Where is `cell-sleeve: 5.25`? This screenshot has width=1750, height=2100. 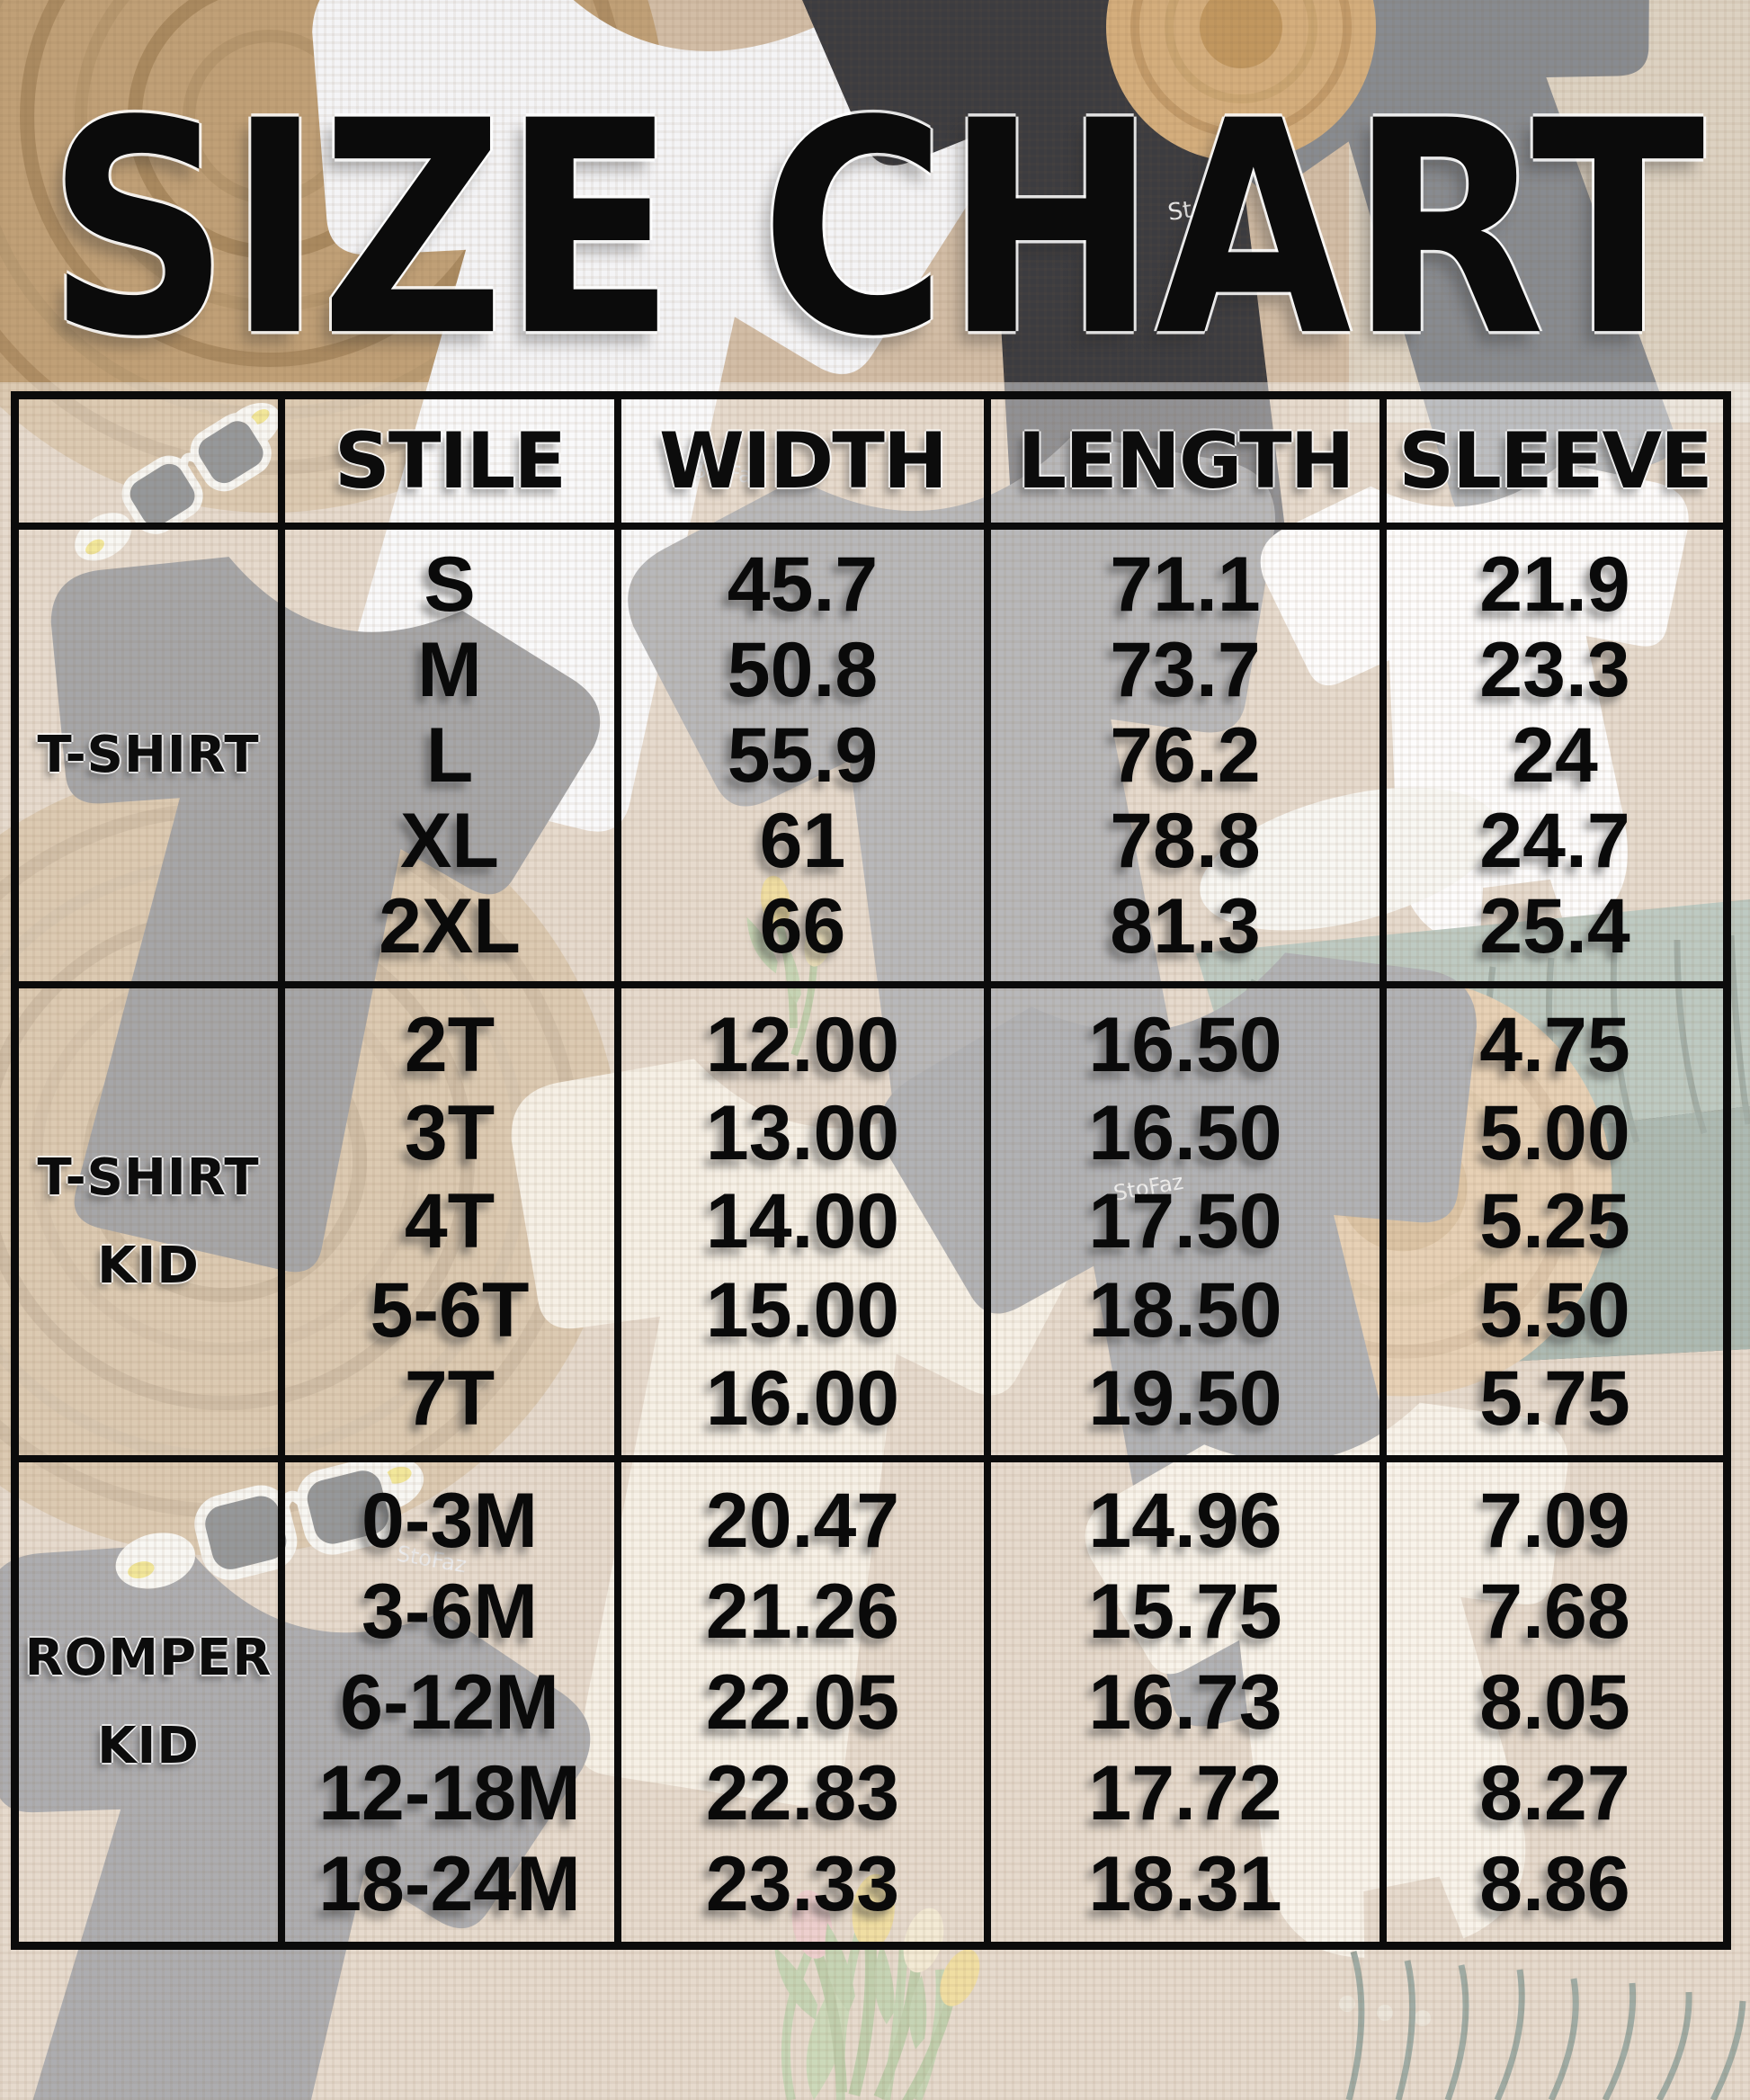 cell-sleeve: 5.25 is located at coordinates (1554, 1222).